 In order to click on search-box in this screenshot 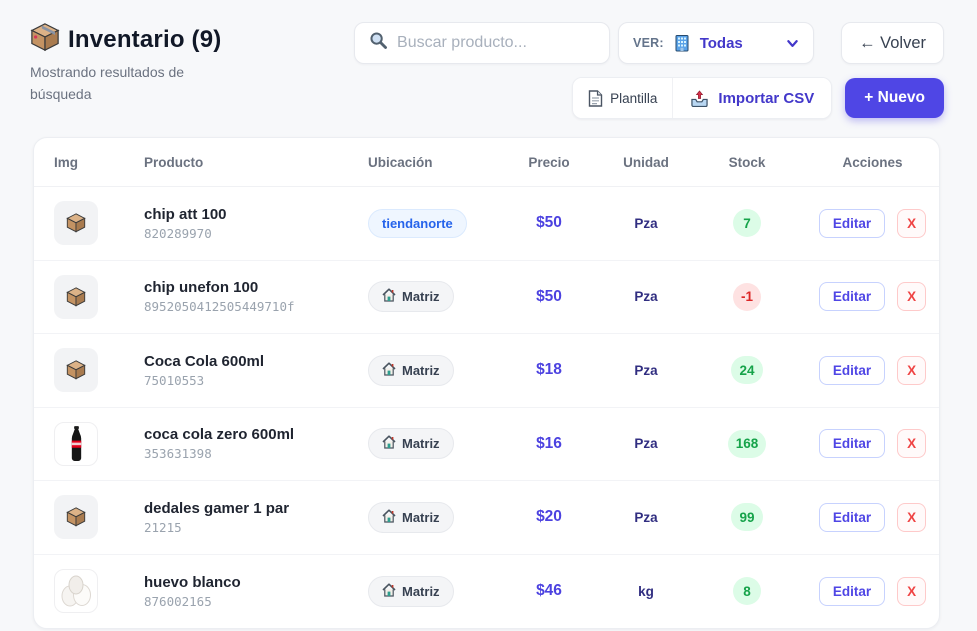, I will do `click(482, 43)`.